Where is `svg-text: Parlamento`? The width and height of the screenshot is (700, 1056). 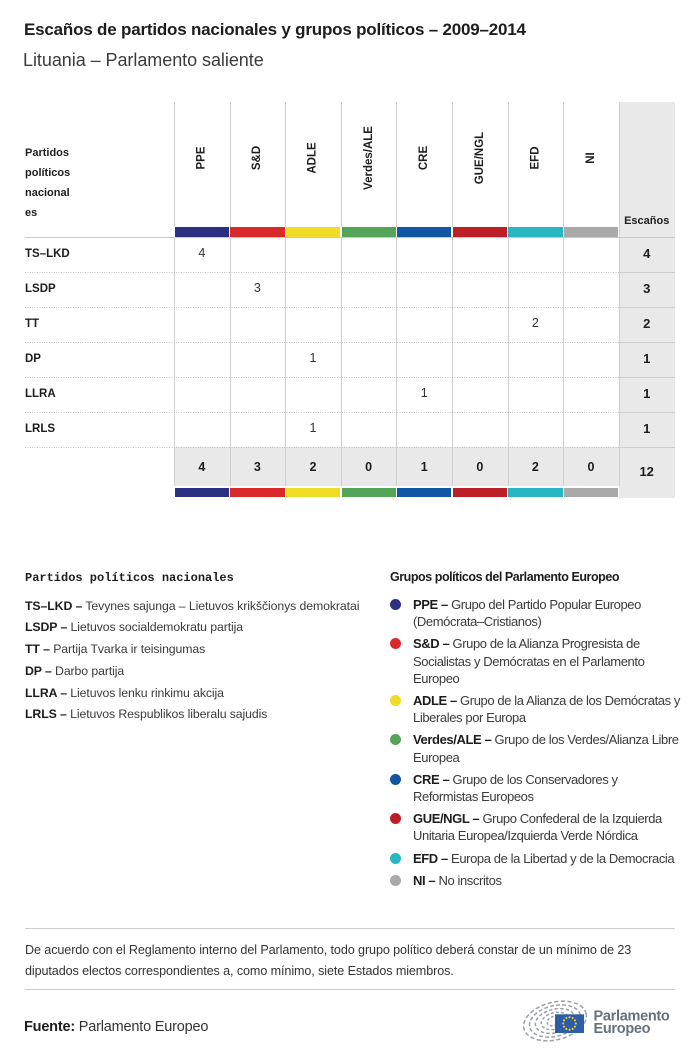 svg-text: Parlamento is located at coordinates (632, 1017).